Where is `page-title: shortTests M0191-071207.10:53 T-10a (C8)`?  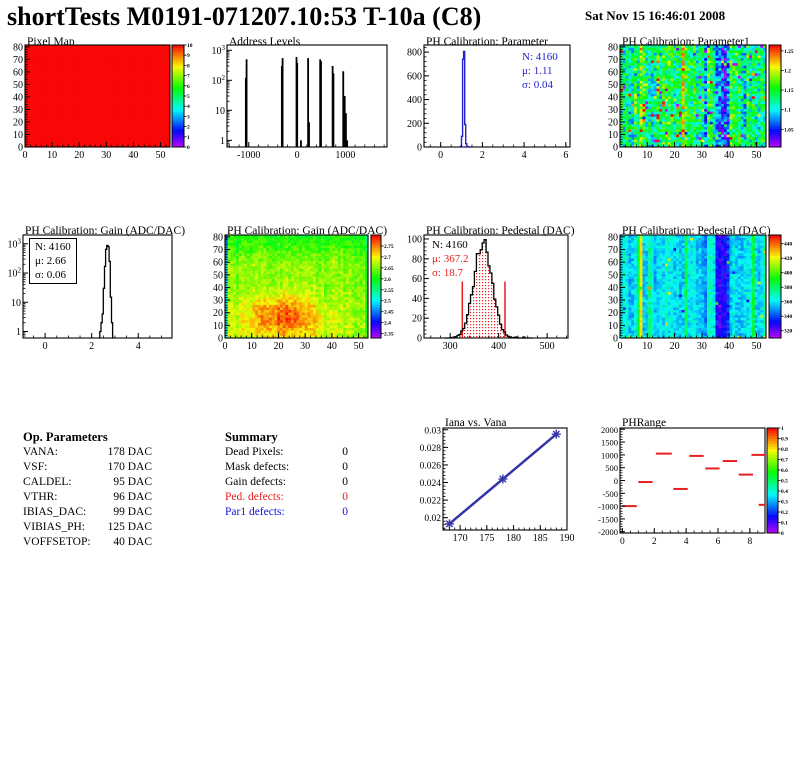 page-title: shortTests M0191-071207.10:53 T-10a (C8) is located at coordinates (244, 16).